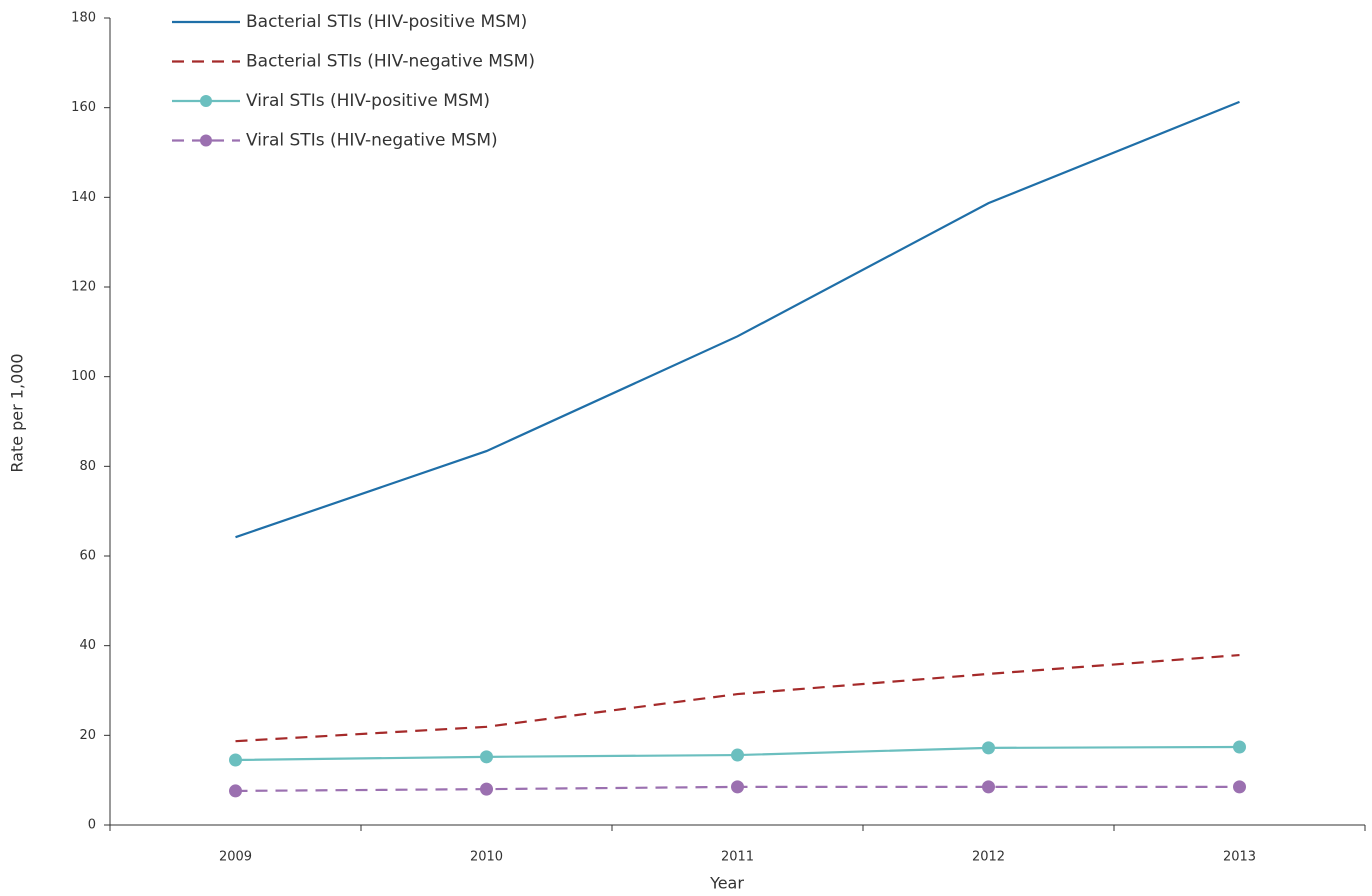 The height and width of the screenshot is (896, 1372). What do you see at coordinates (988, 857) in the screenshot?
I see `x-tick-label: 2012` at bounding box center [988, 857].